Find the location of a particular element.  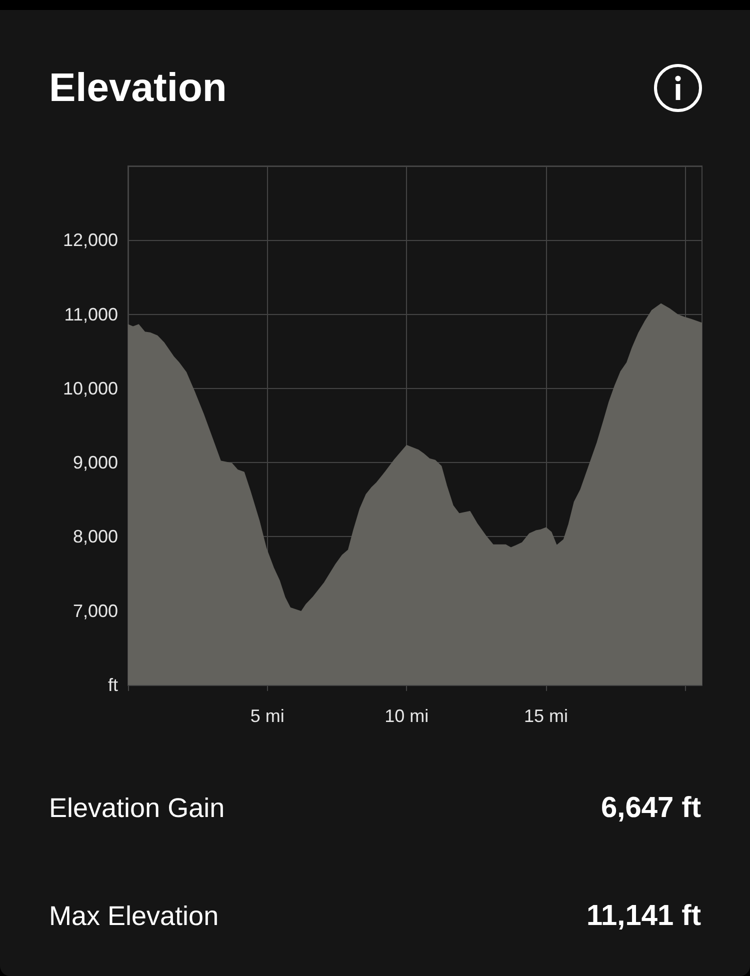

y-tick-label: 10,000 is located at coordinates (90, 388).